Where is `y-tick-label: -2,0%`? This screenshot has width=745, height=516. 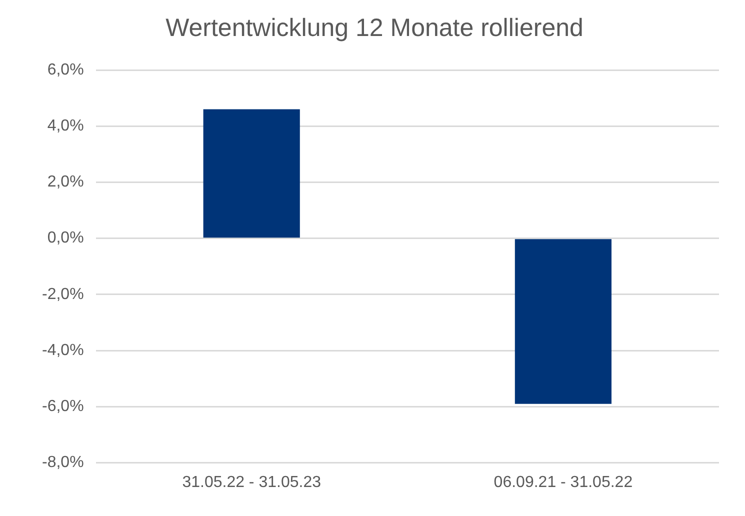
y-tick-label: -2,0% is located at coordinates (63, 294).